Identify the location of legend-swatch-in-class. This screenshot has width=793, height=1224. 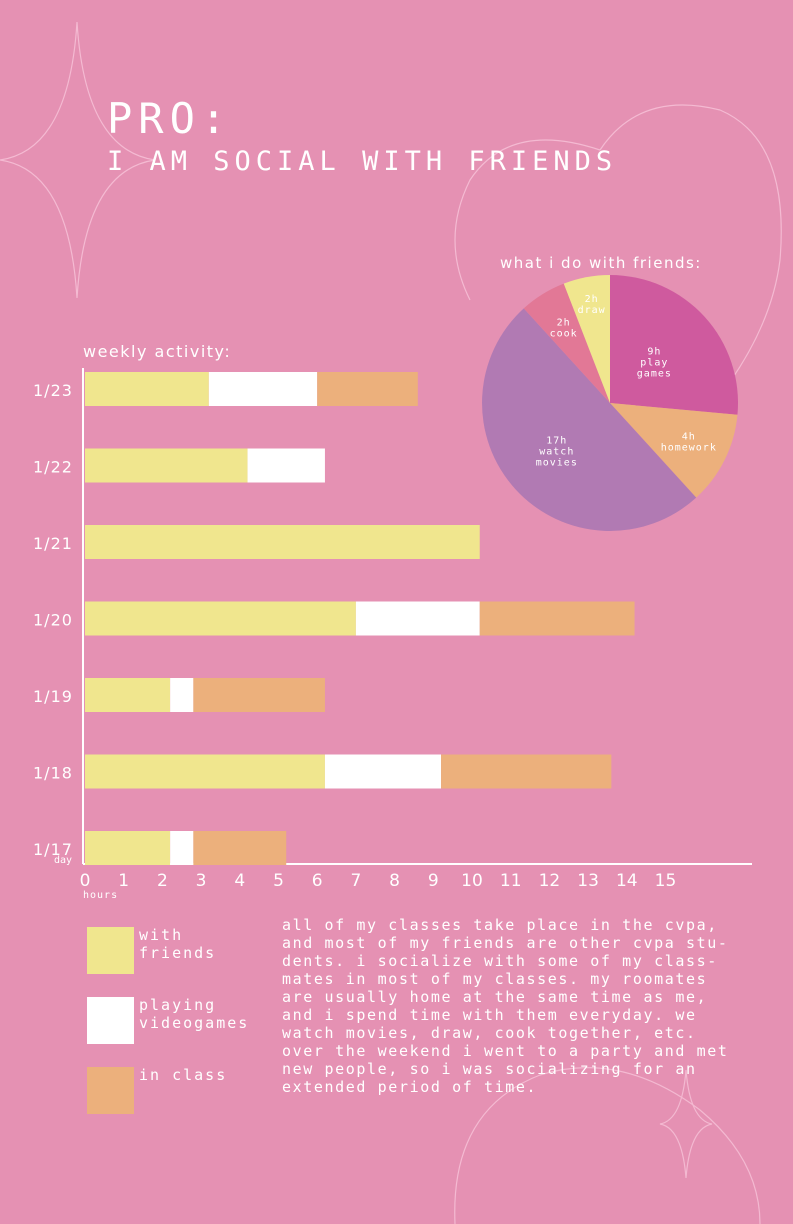
(110, 1090).